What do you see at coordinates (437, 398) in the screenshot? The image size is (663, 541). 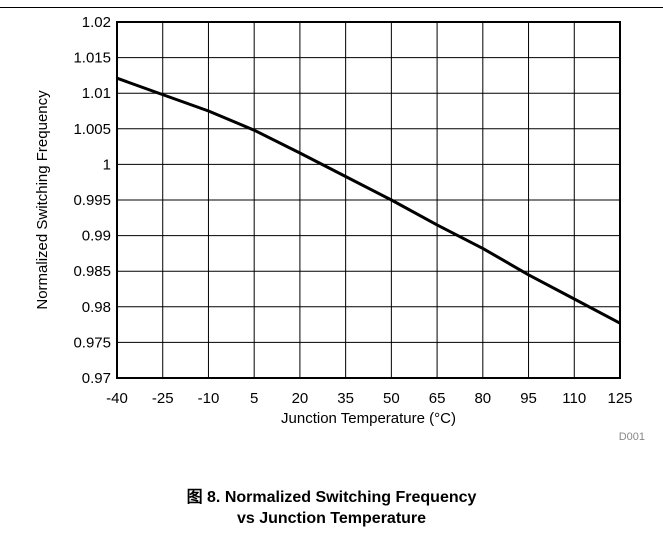 I see `x-tick-label: 65` at bounding box center [437, 398].